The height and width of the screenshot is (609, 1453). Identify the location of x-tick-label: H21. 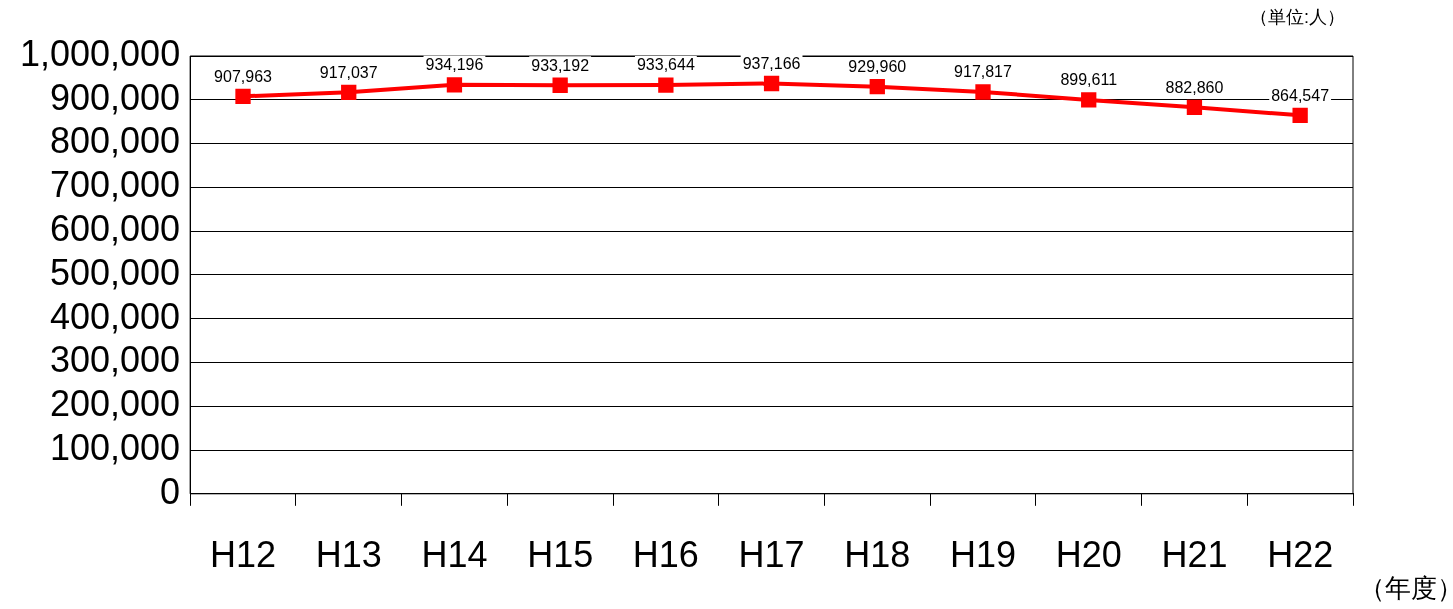
(1194, 555).